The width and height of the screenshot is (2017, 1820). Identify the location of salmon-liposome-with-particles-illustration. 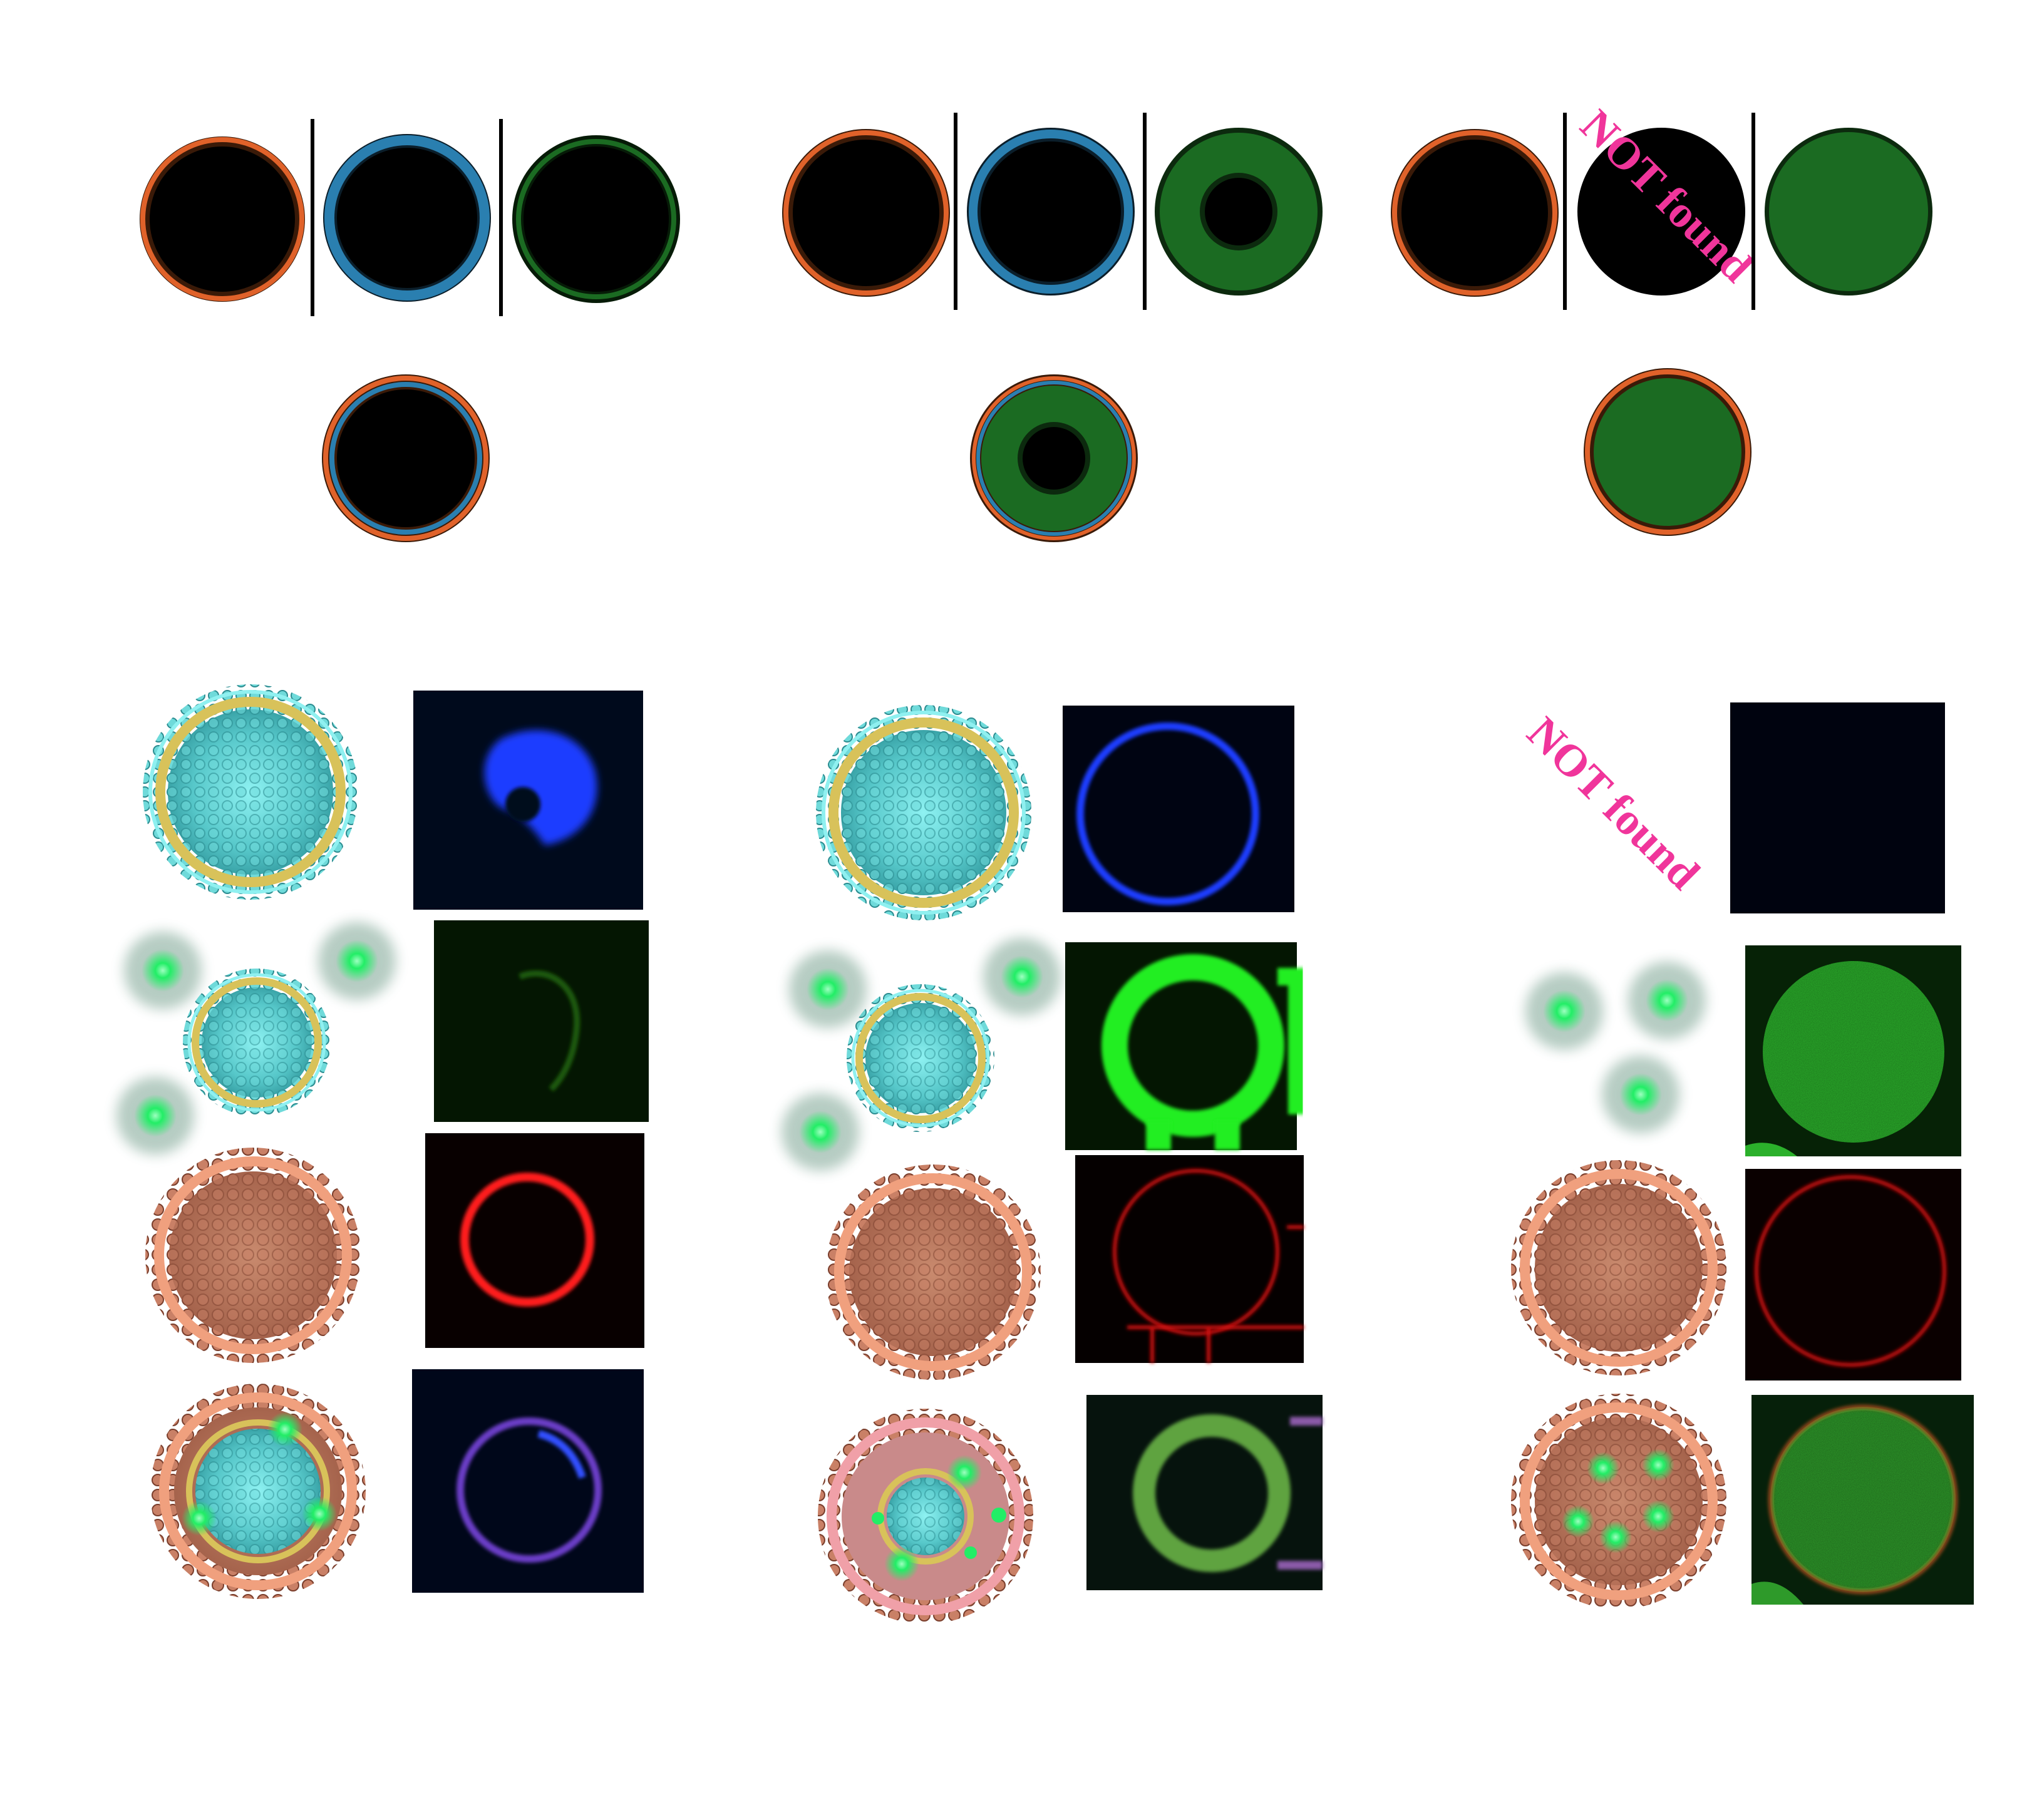
(1619, 1502).